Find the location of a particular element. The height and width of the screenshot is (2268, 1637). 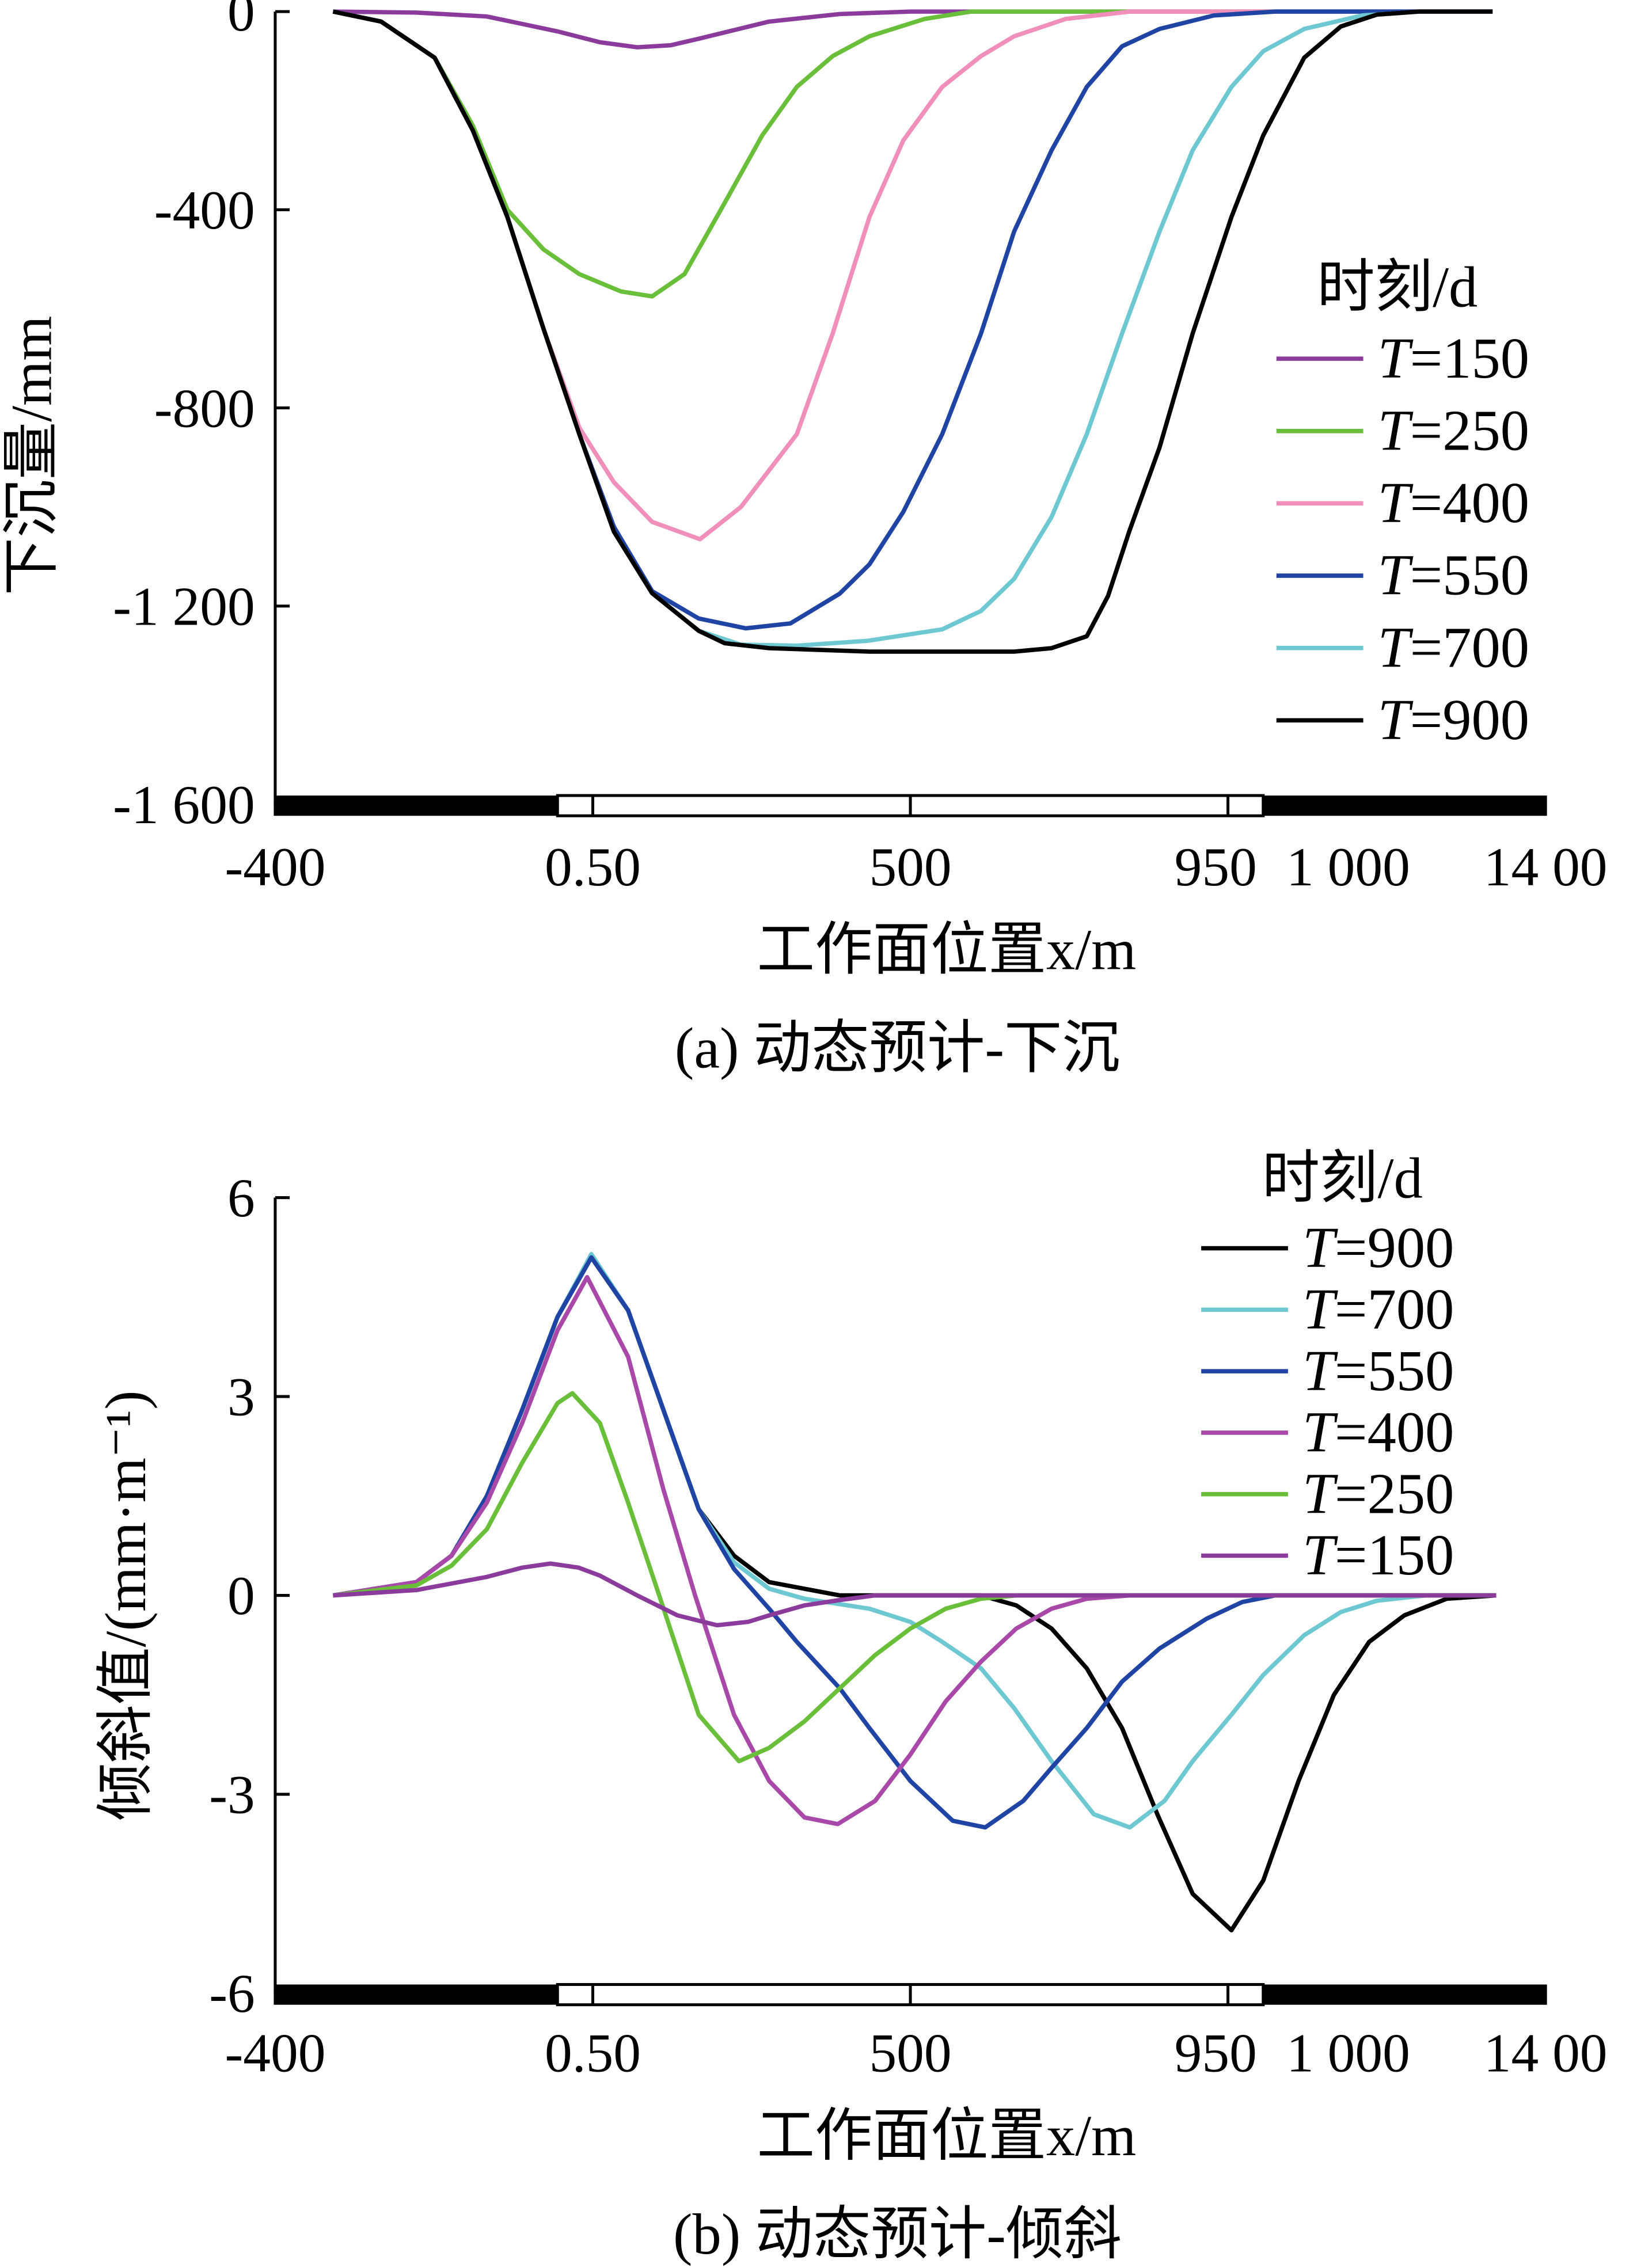

y-tick-label: 6 is located at coordinates (241, 1197).